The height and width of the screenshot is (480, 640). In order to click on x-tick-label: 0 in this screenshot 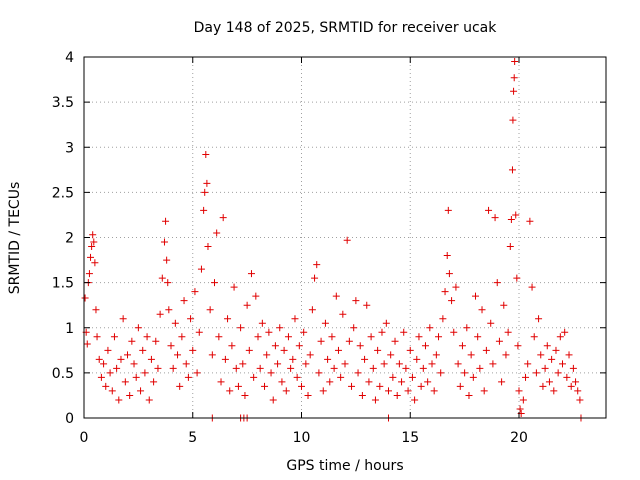, I will do `click(84, 438)`.